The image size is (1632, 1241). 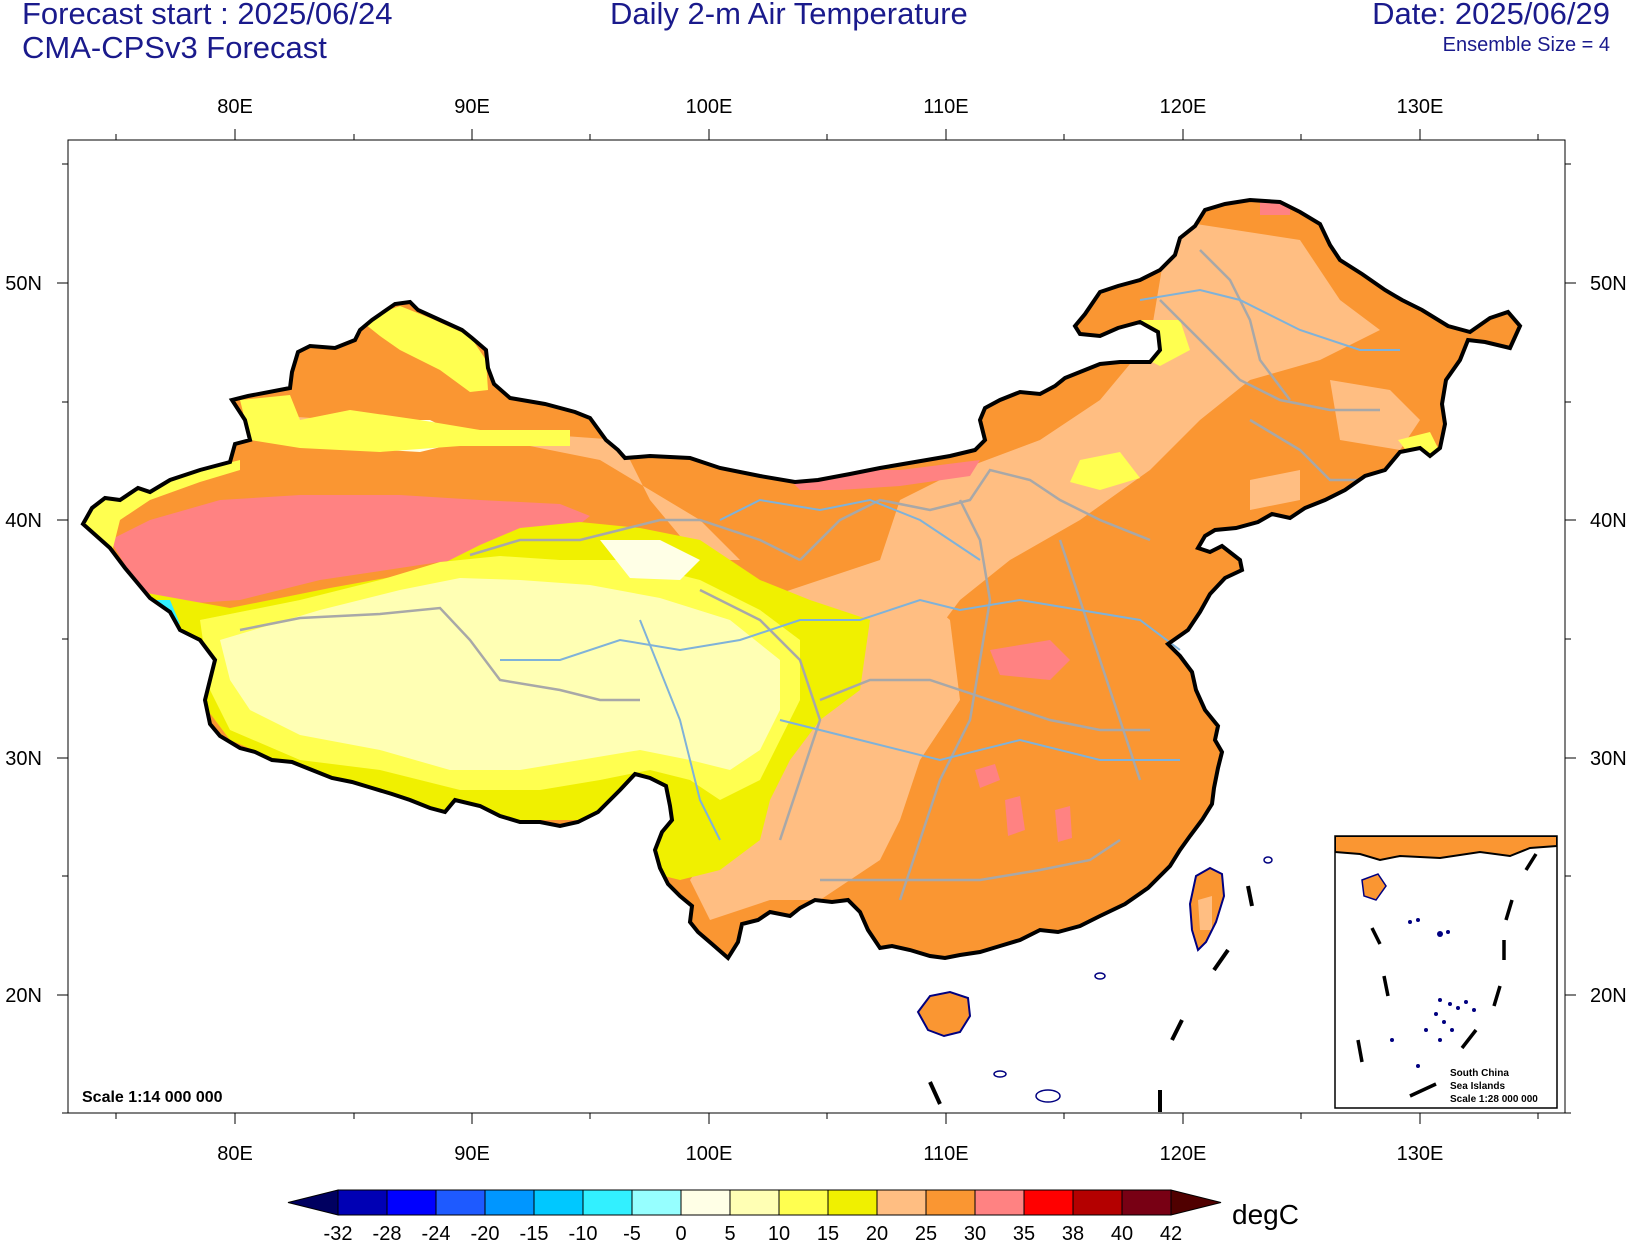 I want to click on color-legend: -32 -28 -24 -20 -15 -10 -5 0 5 10 15 20 25 30 35 38 40 42, so click(x=754, y=1215).